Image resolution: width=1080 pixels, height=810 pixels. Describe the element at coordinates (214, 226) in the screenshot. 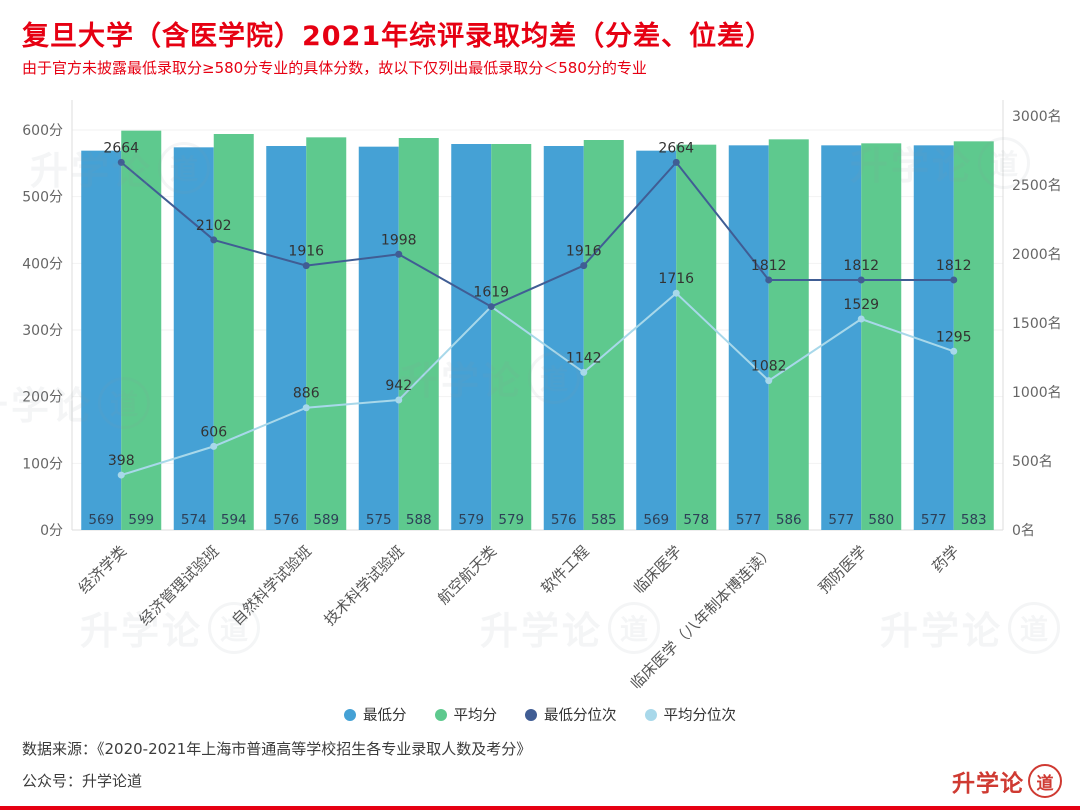

I see `point-value-label: 2102` at that location.